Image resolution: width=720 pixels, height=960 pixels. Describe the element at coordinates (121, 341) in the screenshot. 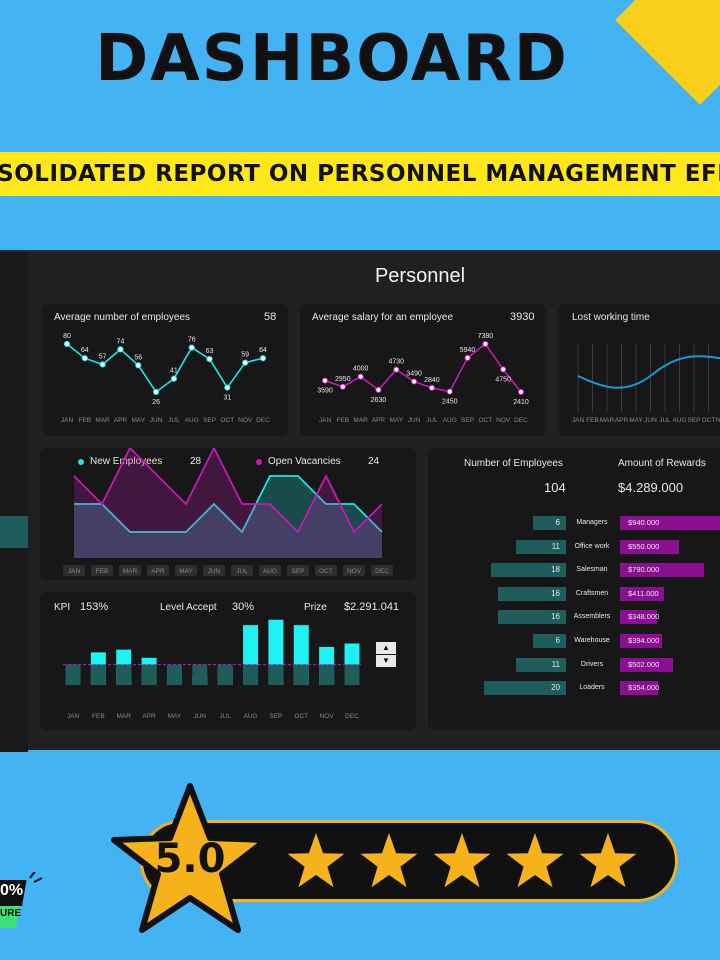

I see `data-label: 74` at that location.